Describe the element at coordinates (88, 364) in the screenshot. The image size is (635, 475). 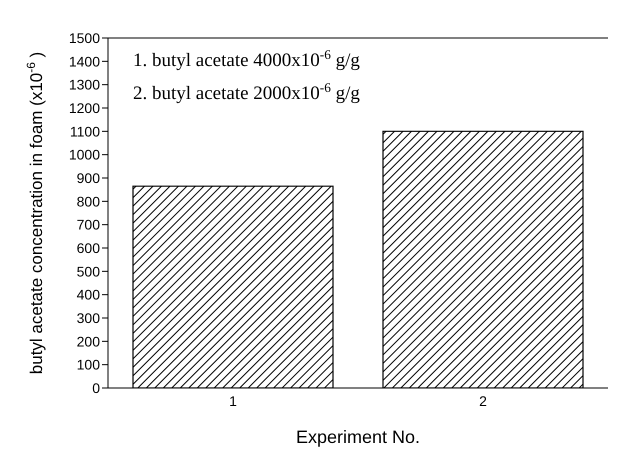
I see `y-tick-label: 100` at that location.